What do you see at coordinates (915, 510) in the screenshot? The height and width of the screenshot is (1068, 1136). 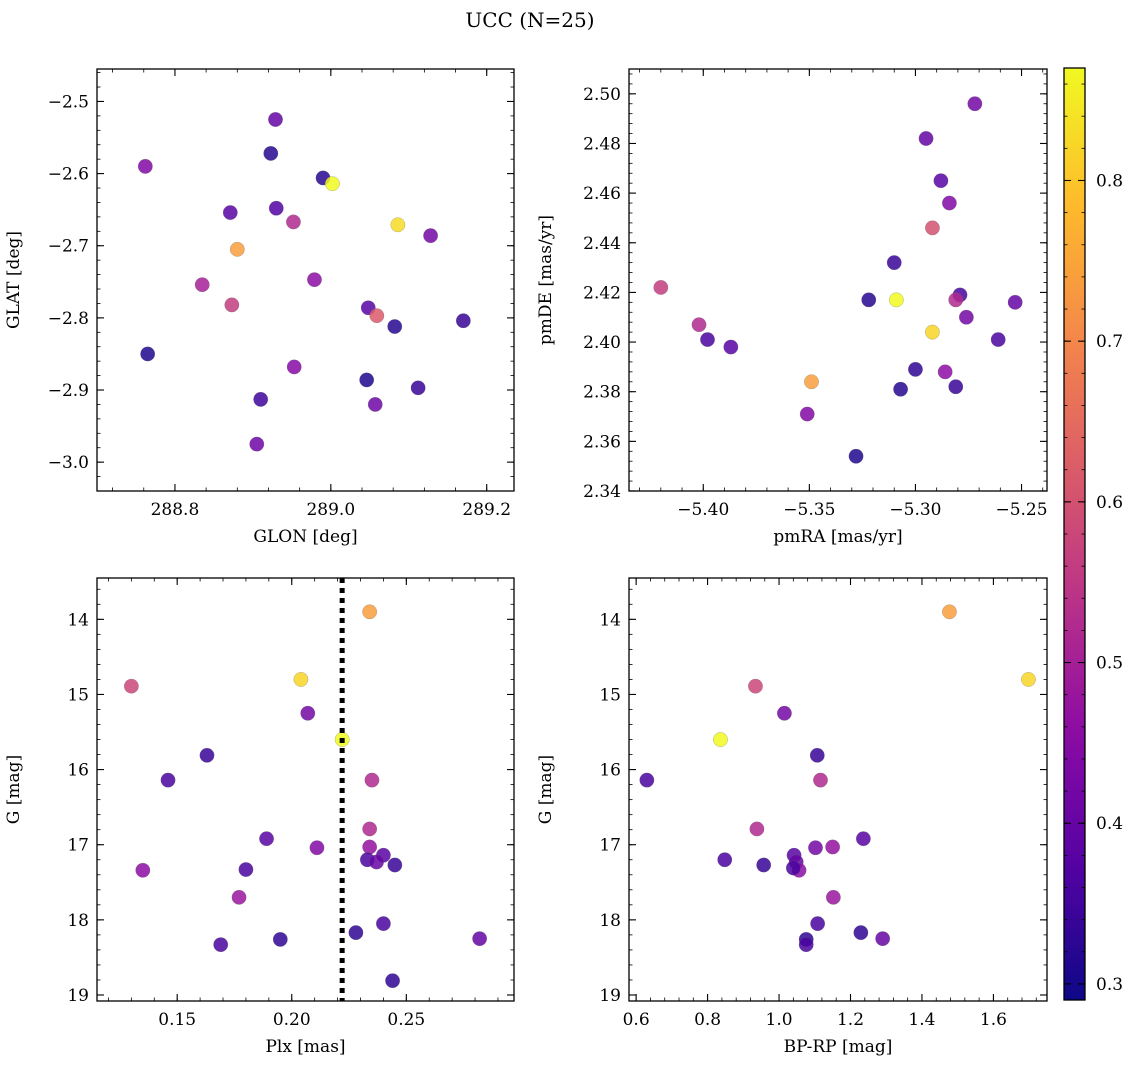 I see `x-tick-label: −5.30` at bounding box center [915, 510].